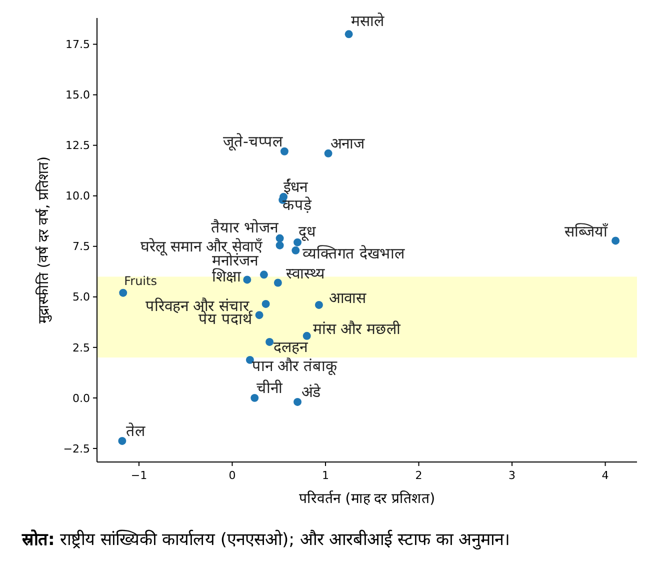  I want to click on y-tick-label: 2.5, so click(81, 347).